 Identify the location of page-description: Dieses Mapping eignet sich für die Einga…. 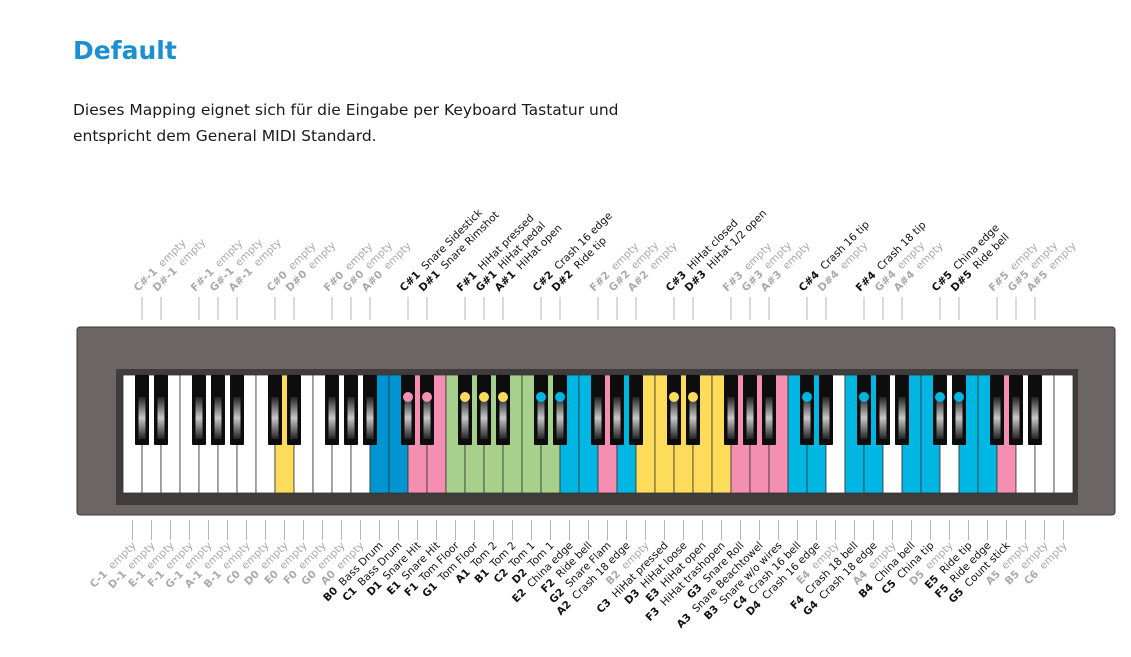
(393, 123).